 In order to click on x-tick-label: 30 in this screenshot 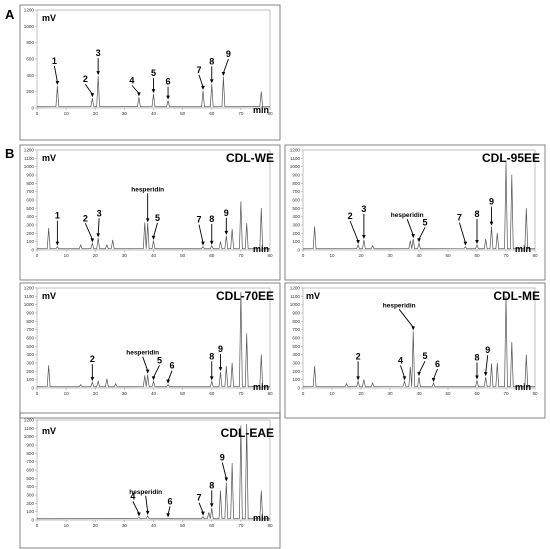, I will do `click(125, 113)`.